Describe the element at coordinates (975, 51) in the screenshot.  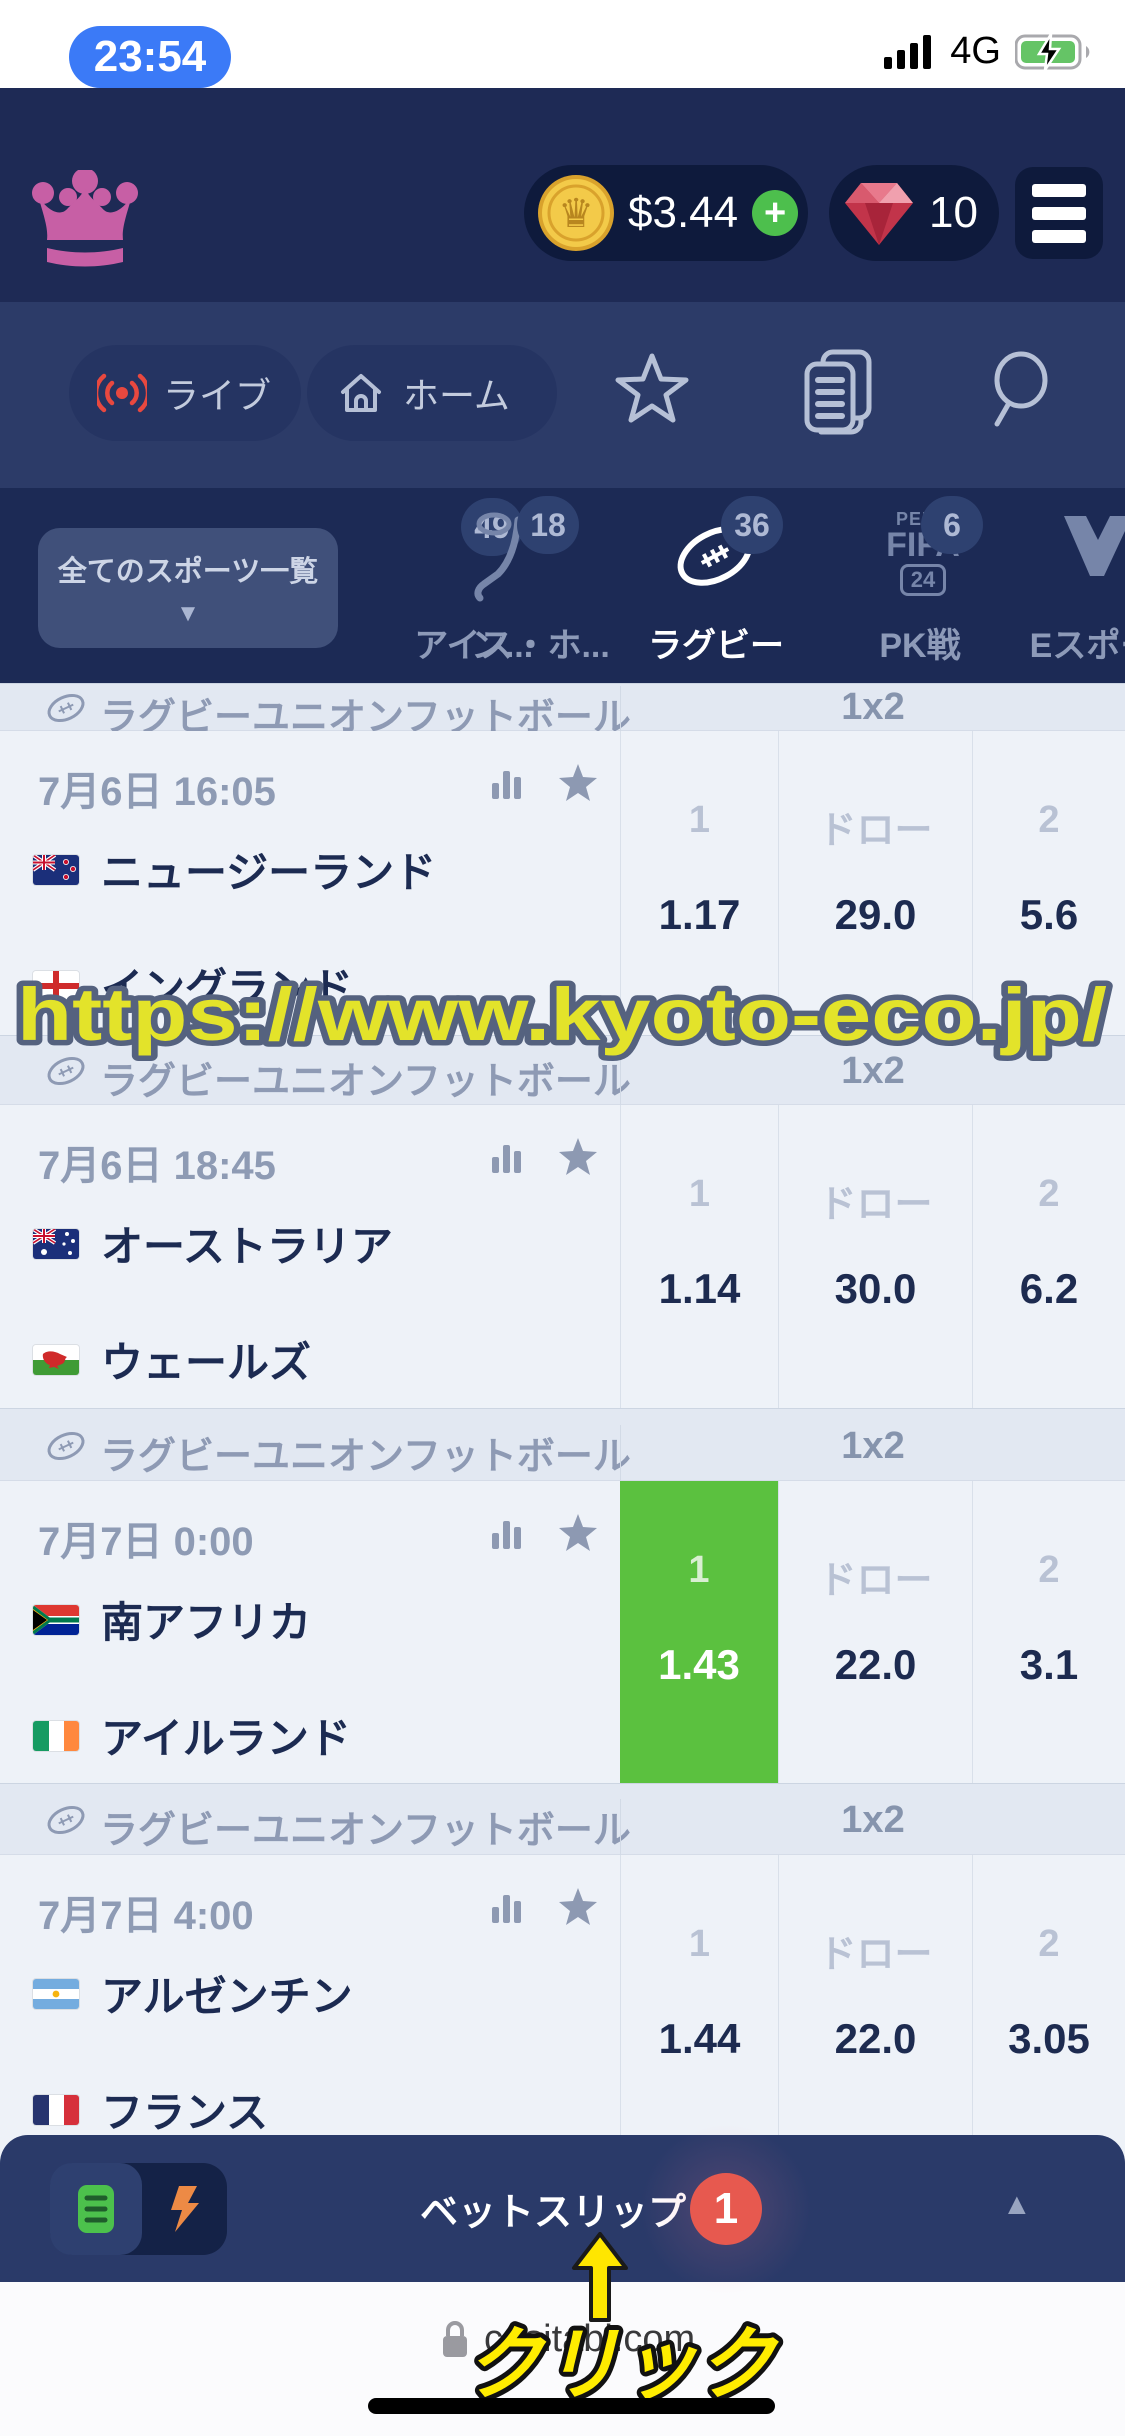
I see `network-type-label: 4G` at that location.